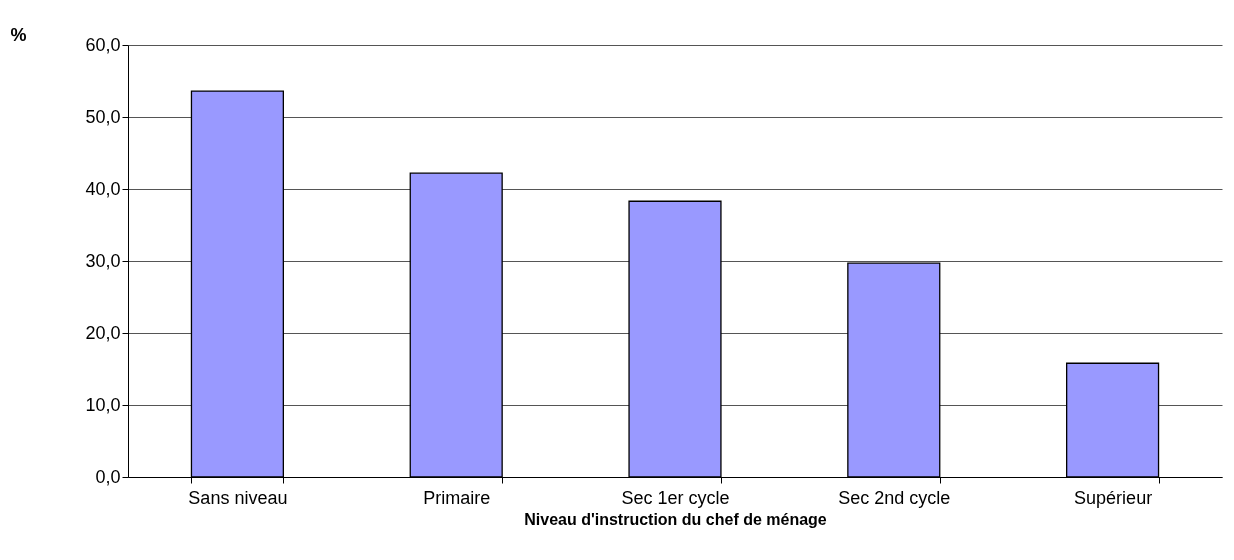 This screenshot has height=560, width=1234. Describe the element at coordinates (103, 188) in the screenshot. I see `y-tick-label: 40,0` at that location.